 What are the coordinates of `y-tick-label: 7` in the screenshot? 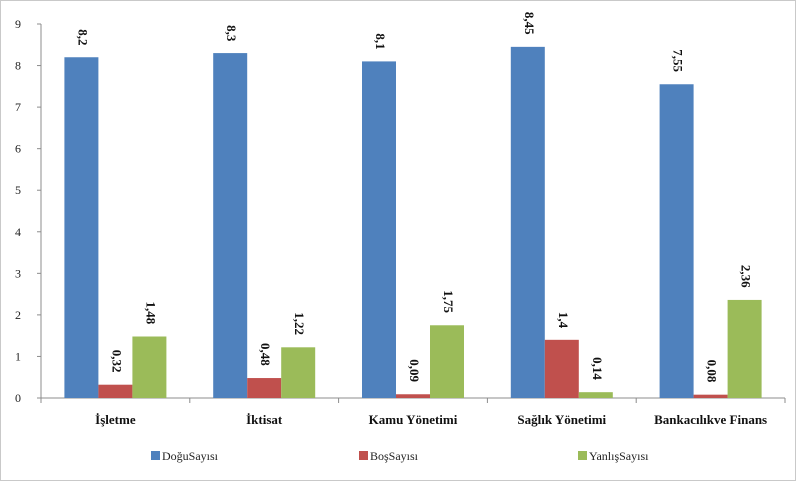 It's located at (18, 107).